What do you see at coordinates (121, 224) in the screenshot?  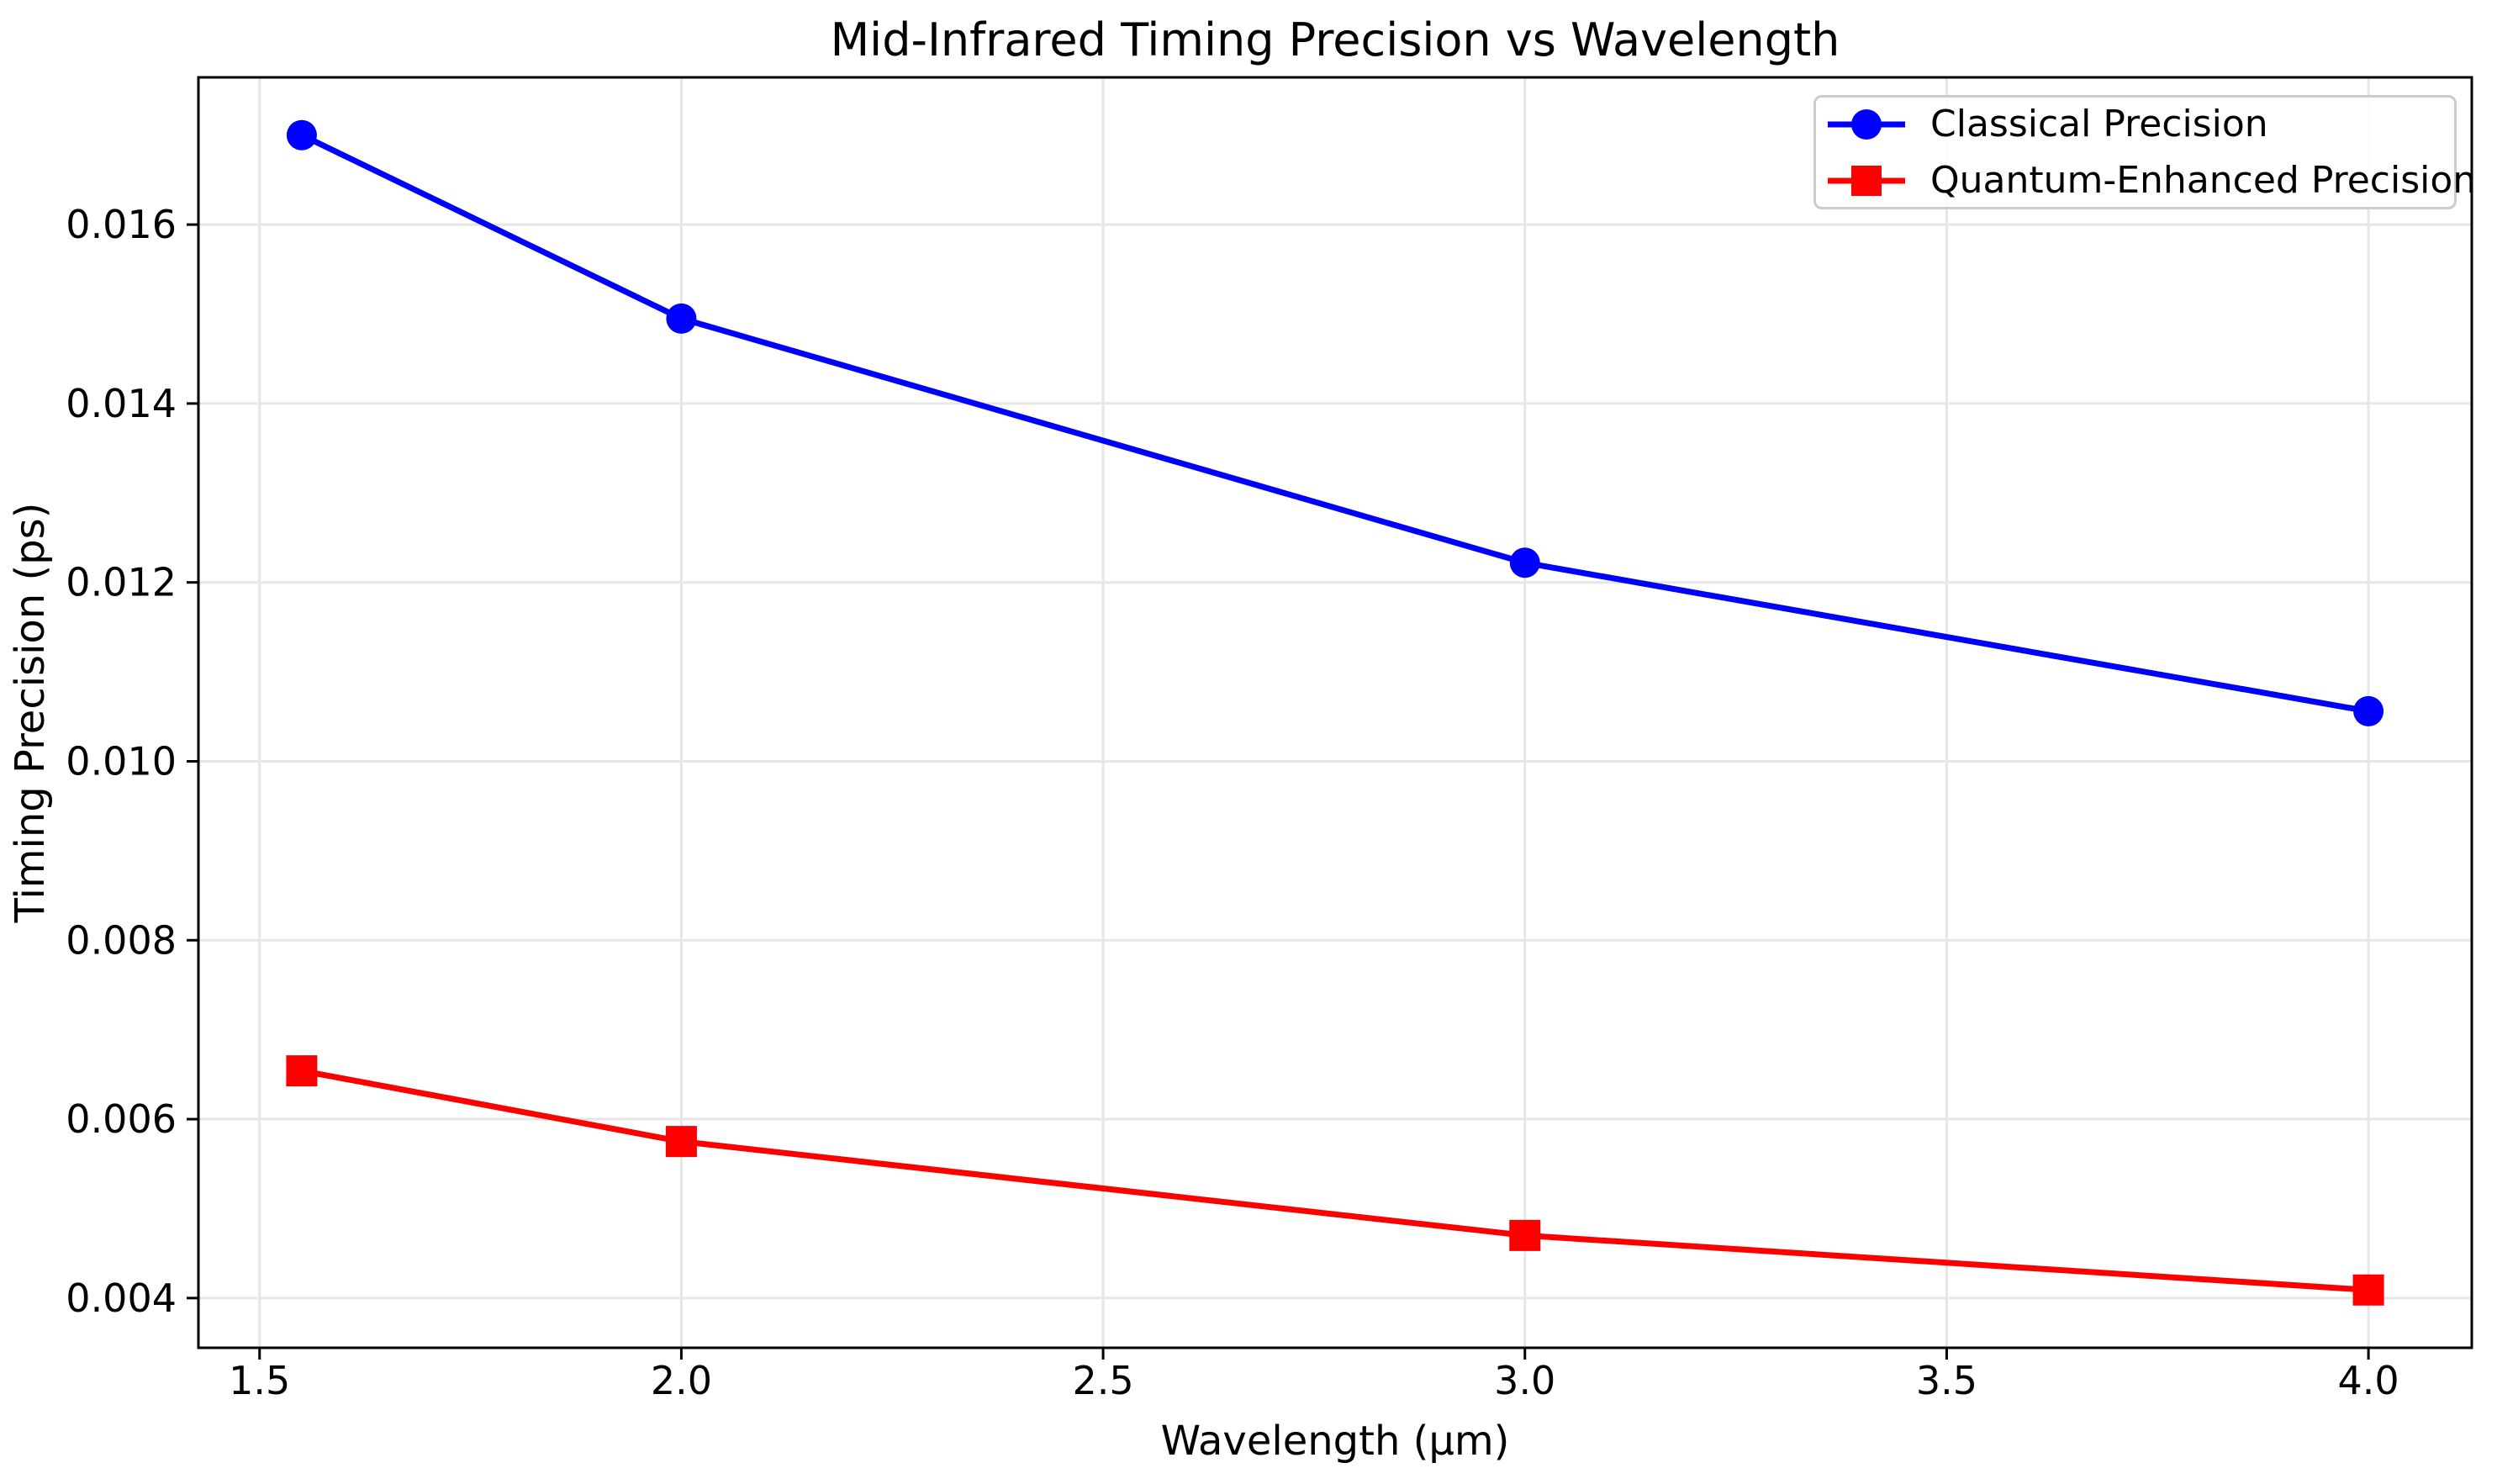 I see `y-tick-label: 0.016` at bounding box center [121, 224].